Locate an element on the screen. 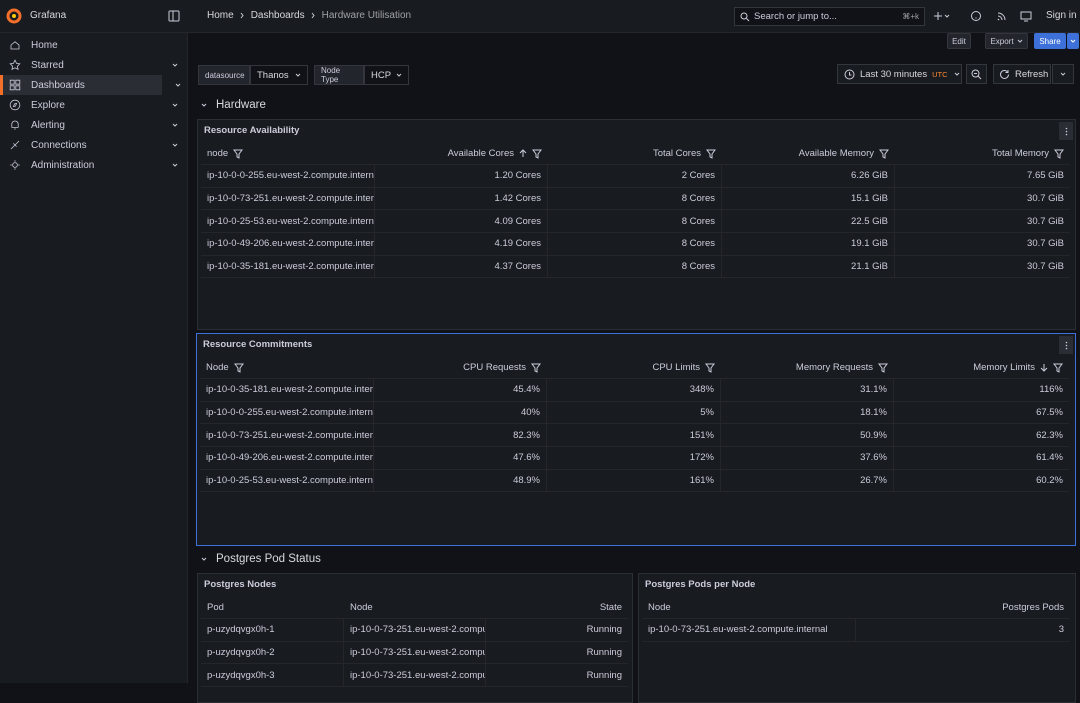  column-header: Available Cores is located at coordinates (461, 153).